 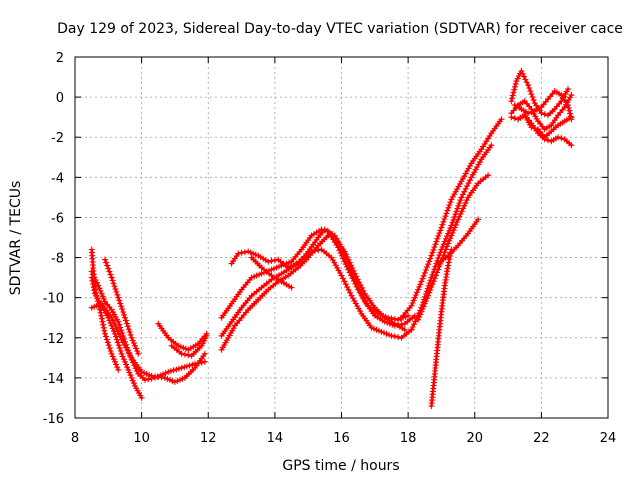 What do you see at coordinates (608, 438) in the screenshot?
I see `x-tick-label: 24` at bounding box center [608, 438].